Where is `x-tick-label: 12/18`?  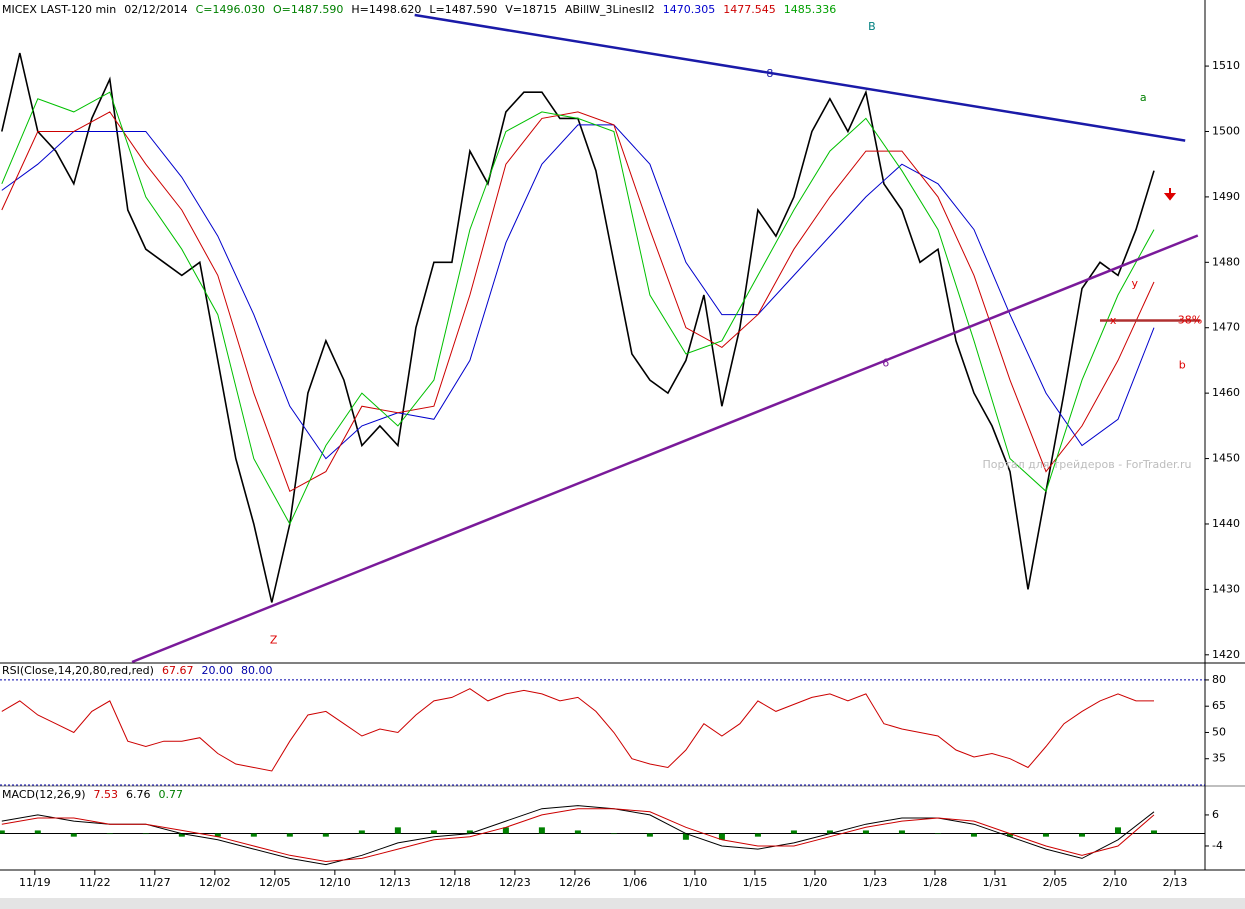 x-tick-label: 12/18 is located at coordinates (455, 882).